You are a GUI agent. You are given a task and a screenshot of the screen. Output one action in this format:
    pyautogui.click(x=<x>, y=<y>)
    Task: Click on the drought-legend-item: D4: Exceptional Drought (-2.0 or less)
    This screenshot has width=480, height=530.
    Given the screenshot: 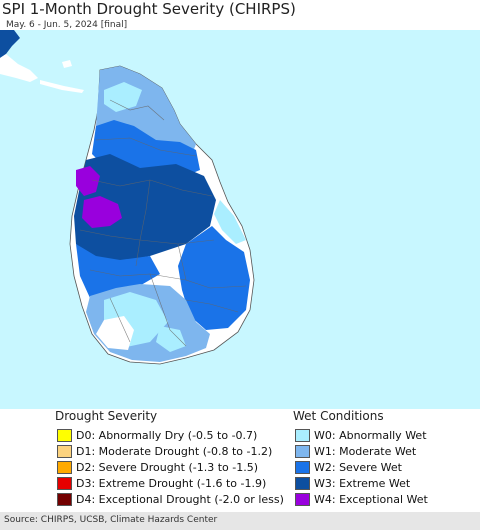 What is the action you would take?
    pyautogui.click(x=170, y=499)
    